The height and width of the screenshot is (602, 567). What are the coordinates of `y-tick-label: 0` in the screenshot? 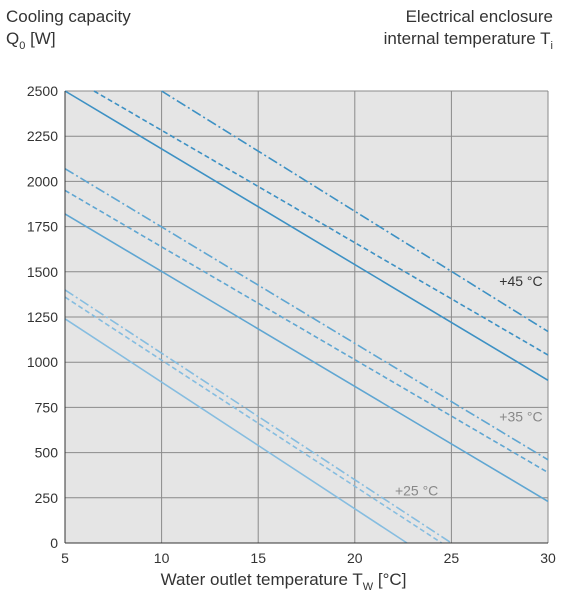 It's located at (54, 543).